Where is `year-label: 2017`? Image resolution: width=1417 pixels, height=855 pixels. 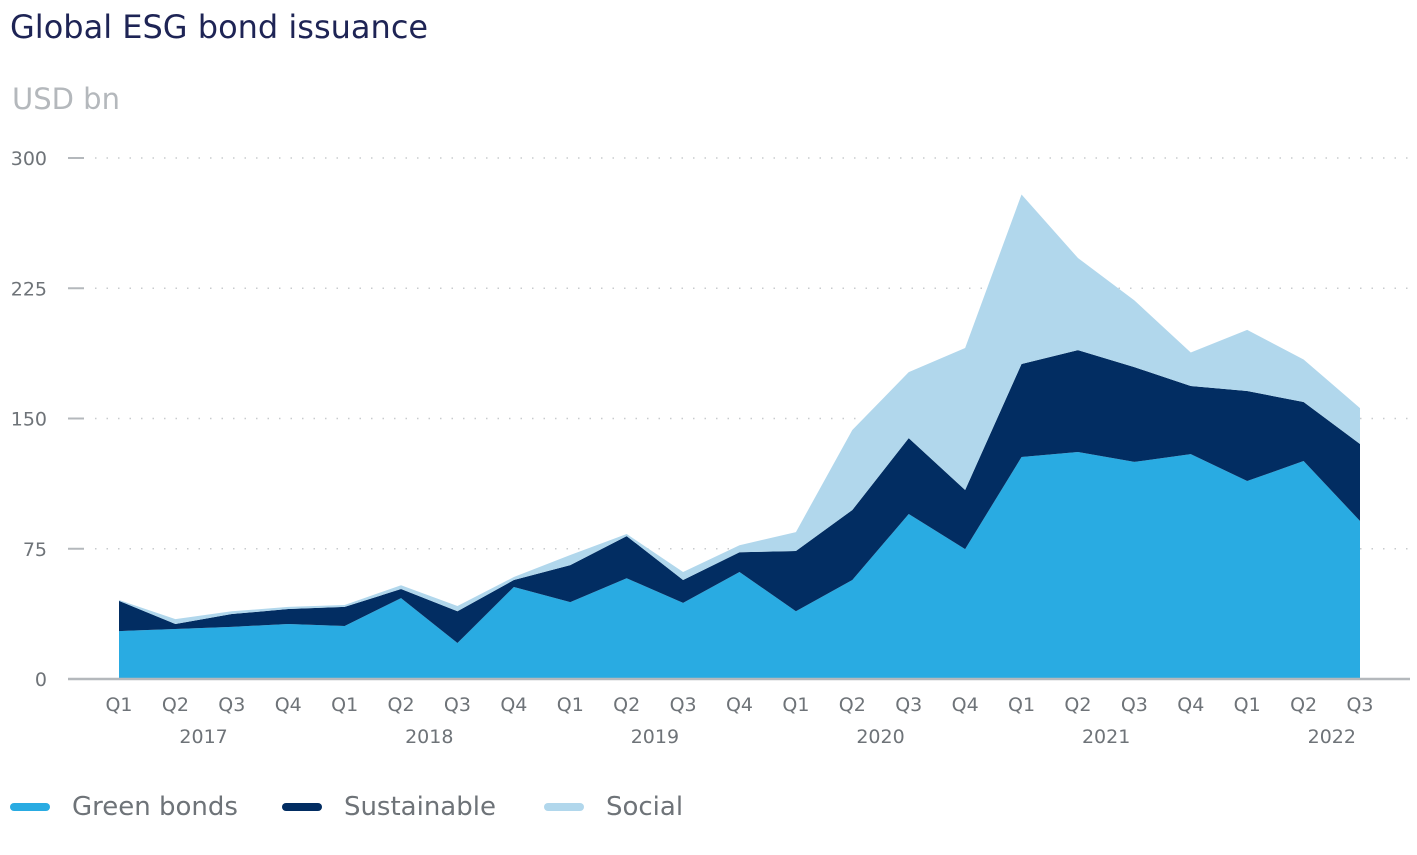
year-label: 2017 is located at coordinates (203, 737).